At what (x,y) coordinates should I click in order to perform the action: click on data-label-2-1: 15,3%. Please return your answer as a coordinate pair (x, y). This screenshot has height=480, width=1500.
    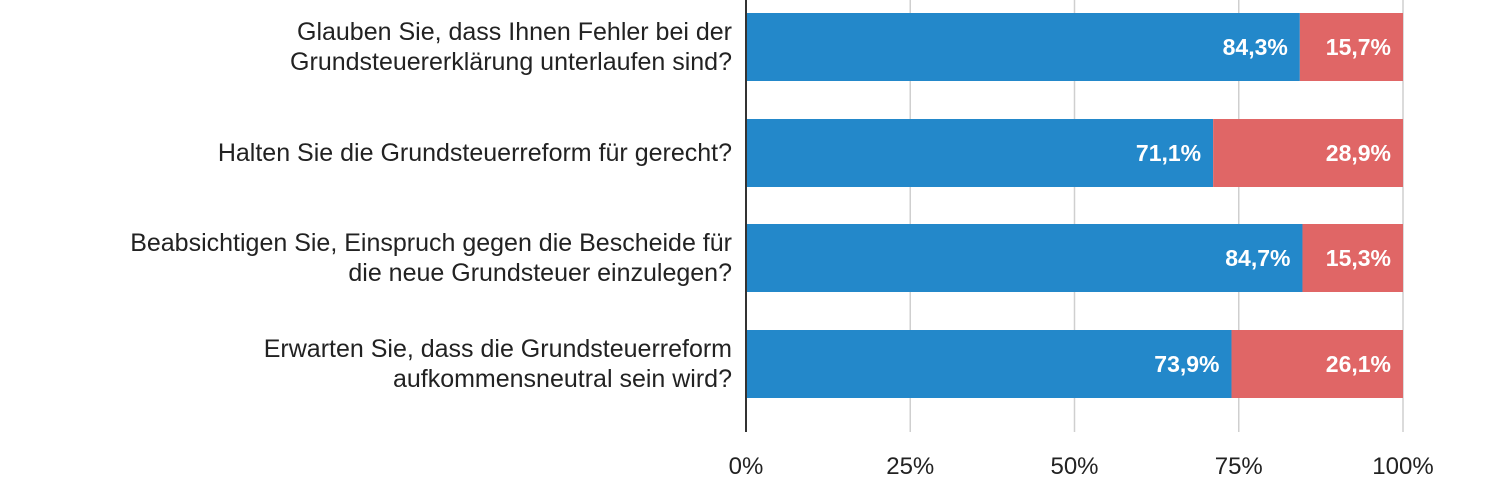
    Looking at the image, I should click on (1358, 258).